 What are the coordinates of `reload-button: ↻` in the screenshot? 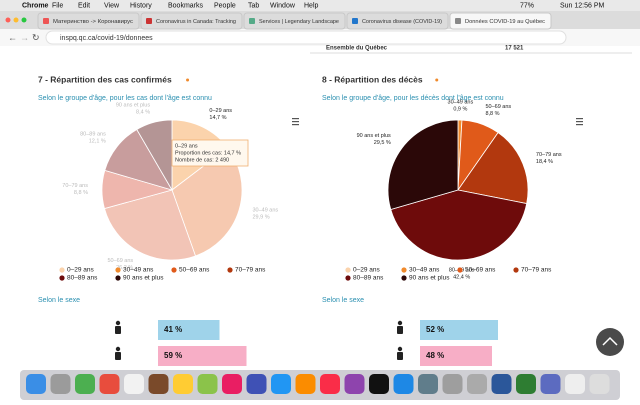 It's located at (36, 37).